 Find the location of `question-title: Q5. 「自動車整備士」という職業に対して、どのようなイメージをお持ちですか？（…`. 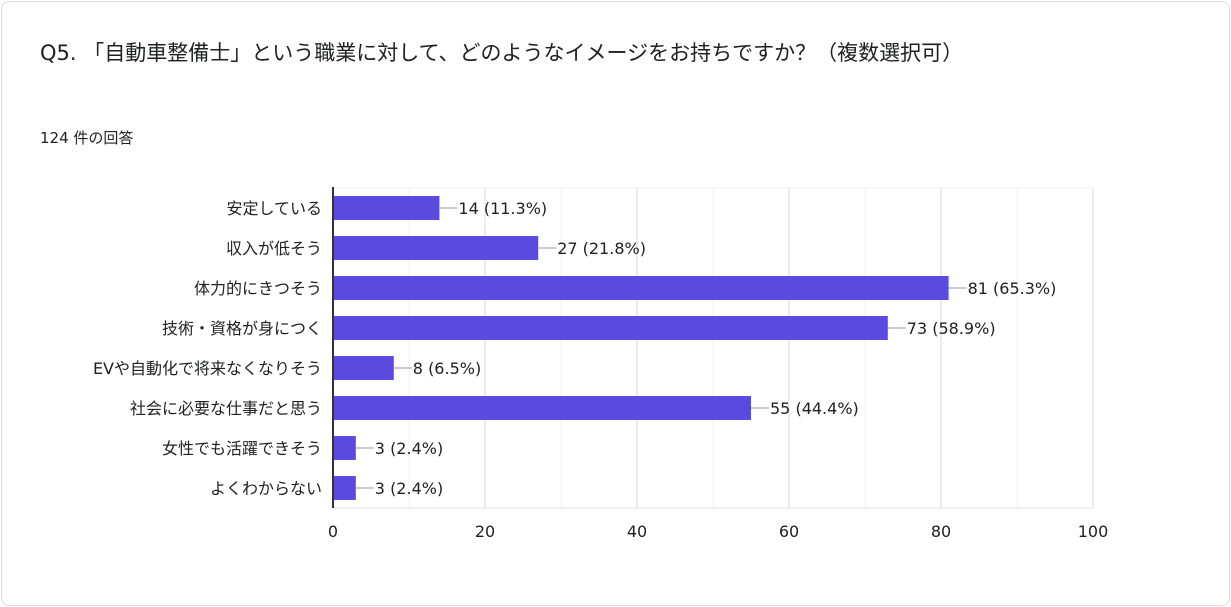

question-title: Q5. 「自動車整備士」という職業に対して、どのようなイメージをお持ちですか？（… is located at coordinates (502, 53).